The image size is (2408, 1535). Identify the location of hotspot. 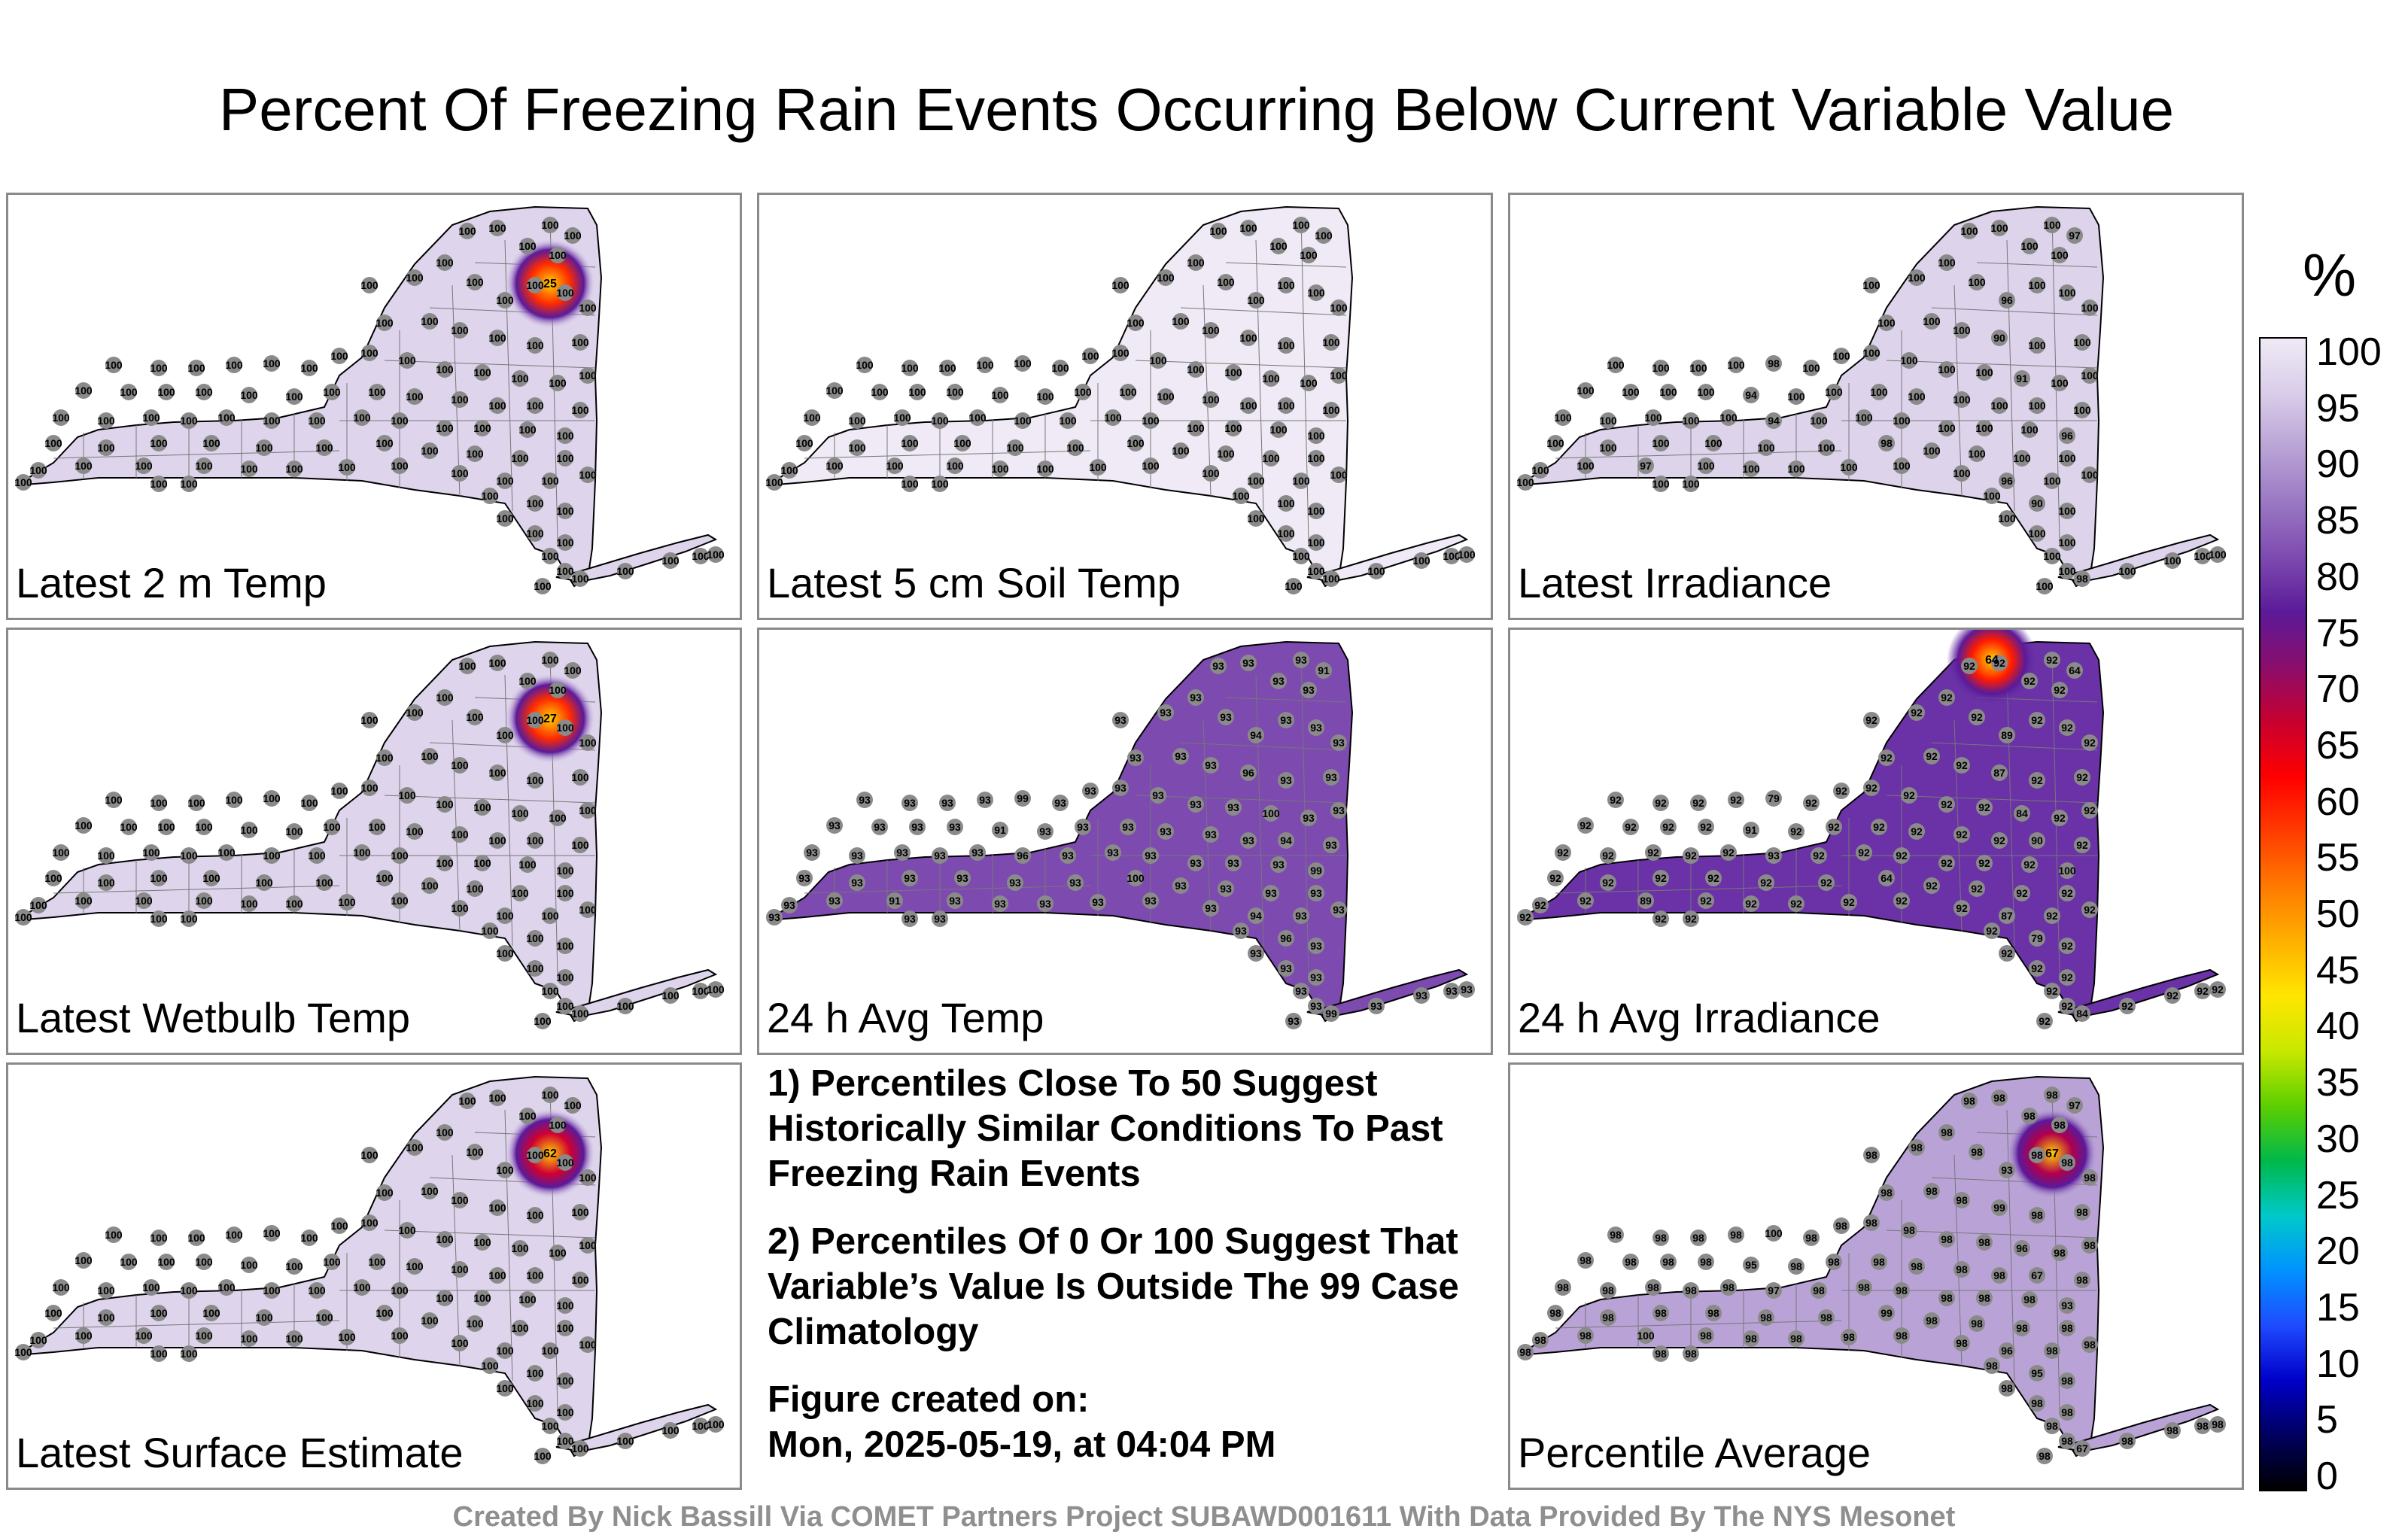
(550, 284).